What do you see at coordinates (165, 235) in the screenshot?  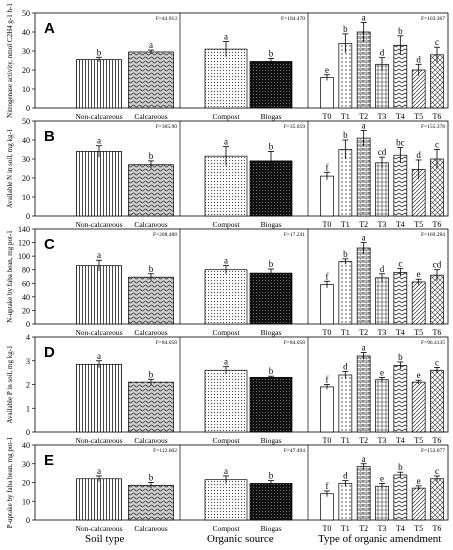 I see `f-statistic: F=208.488` at bounding box center [165, 235].